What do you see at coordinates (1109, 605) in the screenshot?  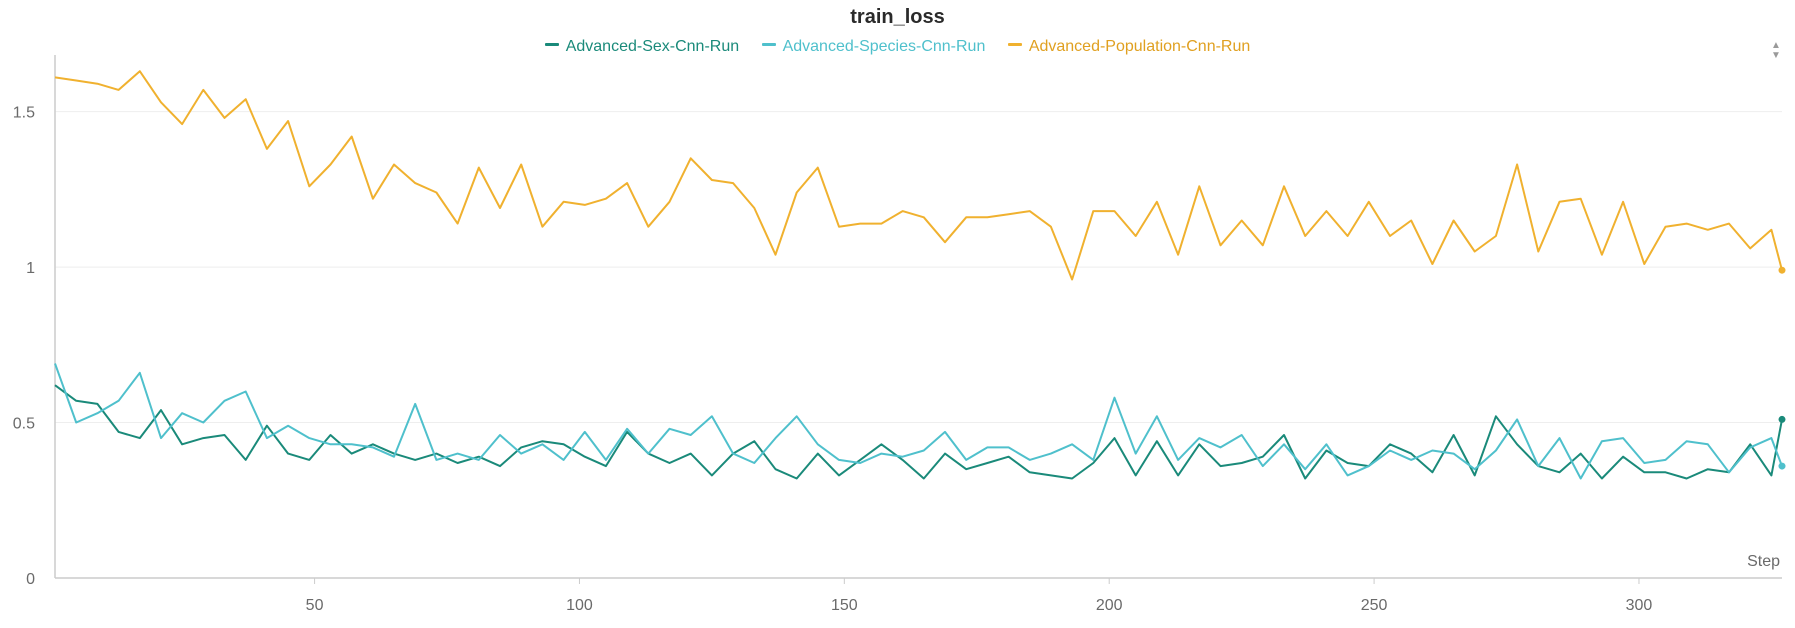 I see `x-tick-label: 200` at bounding box center [1109, 605].